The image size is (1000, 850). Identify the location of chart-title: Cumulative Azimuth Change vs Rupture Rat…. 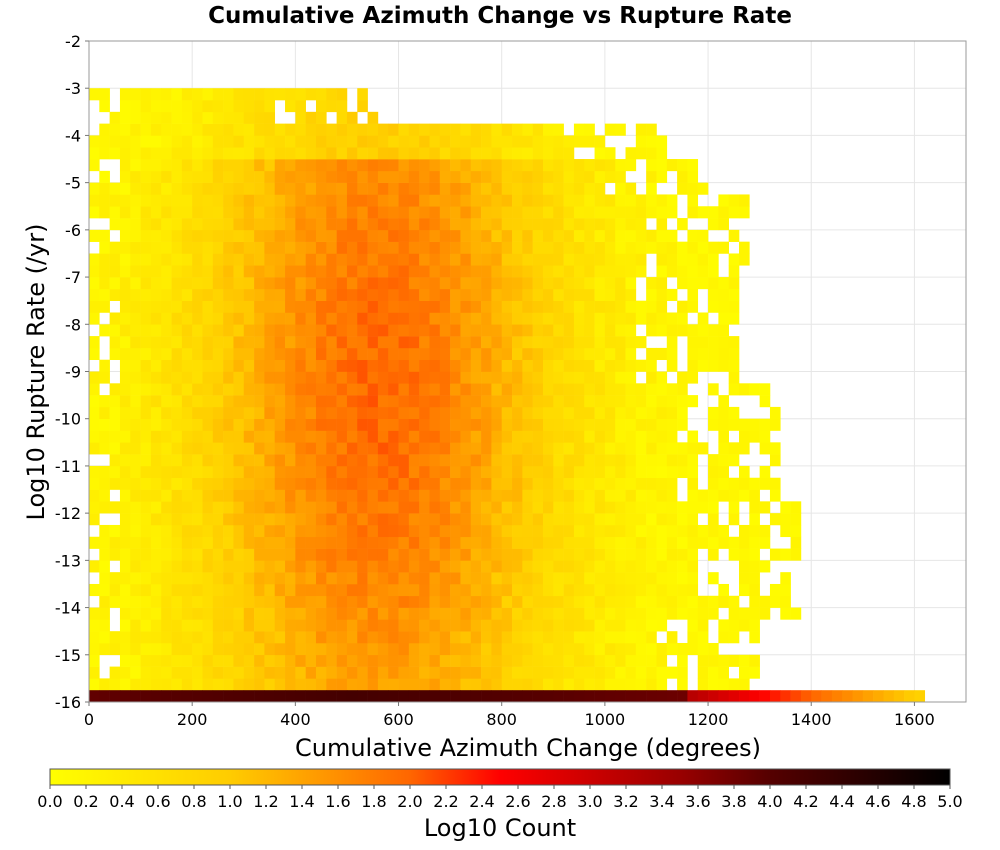
(500, 16).